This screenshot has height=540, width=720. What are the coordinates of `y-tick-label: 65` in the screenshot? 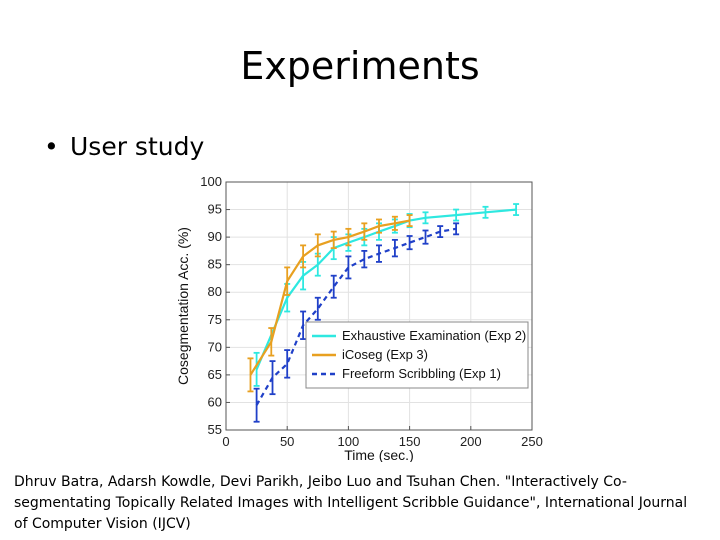 It's located at (215, 374).